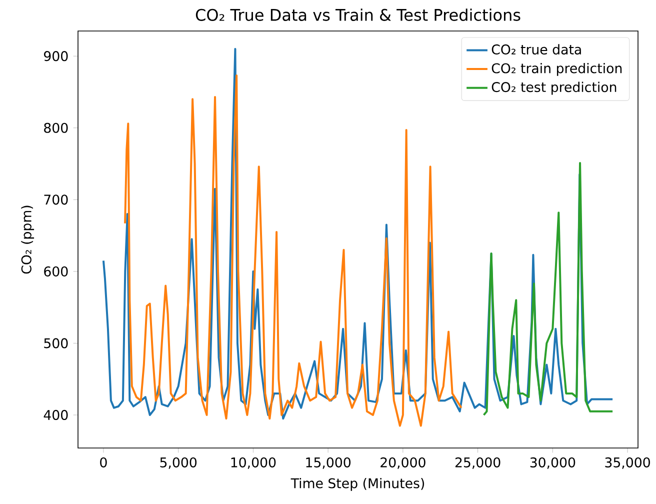 The height and width of the screenshot is (504, 656). What do you see at coordinates (253, 463) in the screenshot?
I see `x-tick-label: 10,000` at bounding box center [253, 463].